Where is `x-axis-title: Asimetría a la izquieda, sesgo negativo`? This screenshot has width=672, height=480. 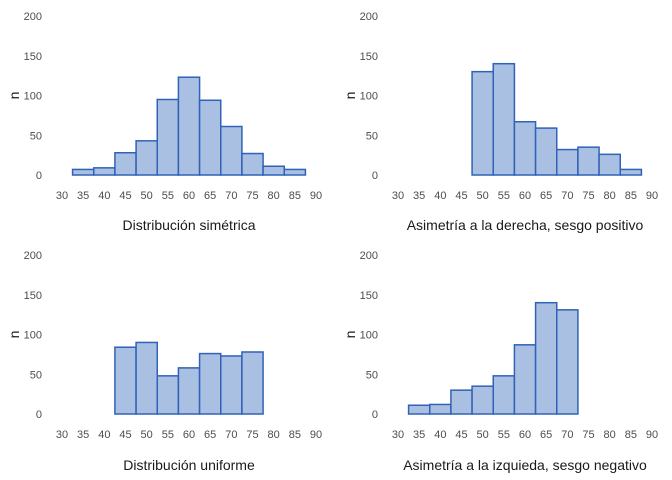 x-axis-title: Asimetría a la izquieda, sesgo negativo is located at coordinates (525, 465).